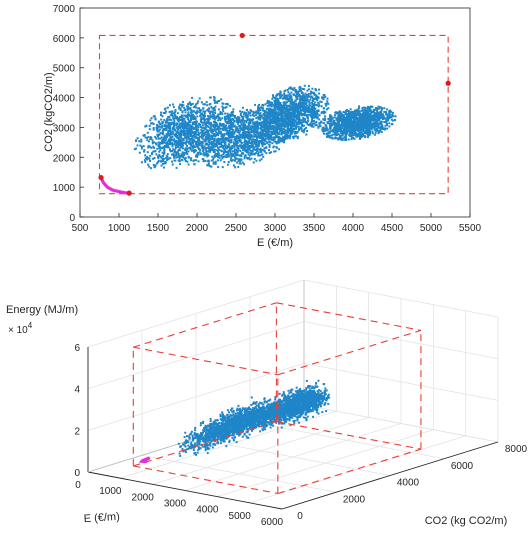 The height and width of the screenshot is (555, 532). I want to click on extreme-point, so click(100, 177).